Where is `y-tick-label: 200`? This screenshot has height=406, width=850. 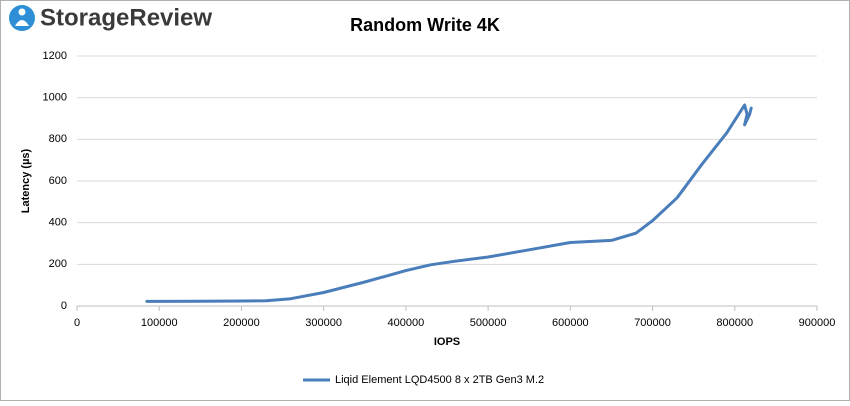
y-tick-label: 200 is located at coordinates (58, 264).